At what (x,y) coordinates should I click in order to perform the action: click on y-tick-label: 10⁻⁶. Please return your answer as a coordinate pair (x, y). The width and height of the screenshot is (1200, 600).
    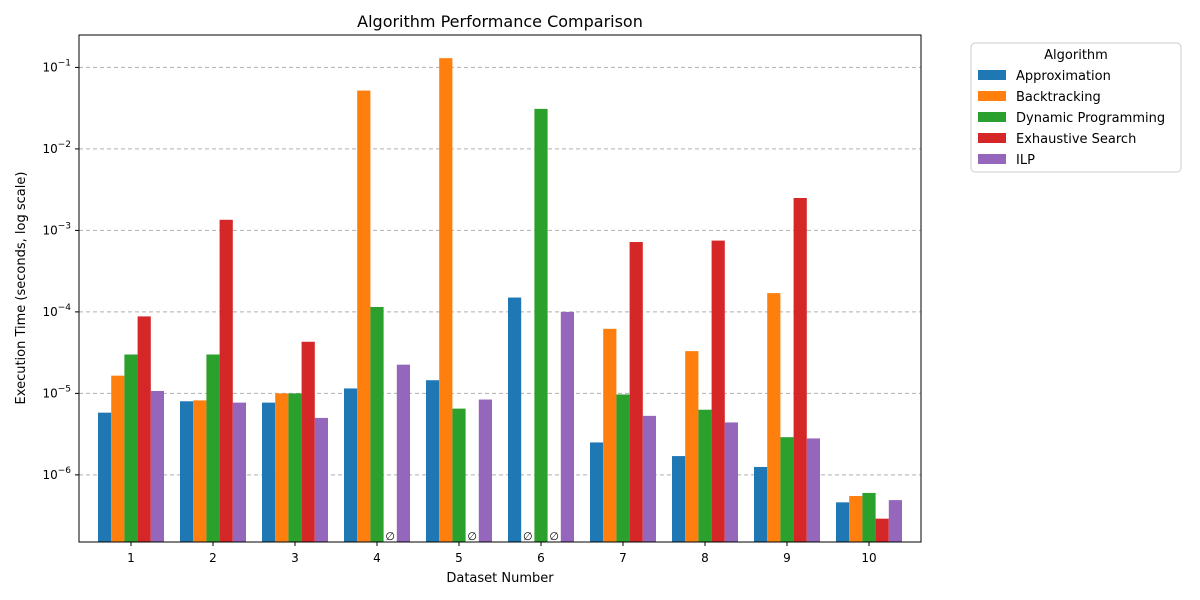
    Looking at the image, I should click on (56, 474).